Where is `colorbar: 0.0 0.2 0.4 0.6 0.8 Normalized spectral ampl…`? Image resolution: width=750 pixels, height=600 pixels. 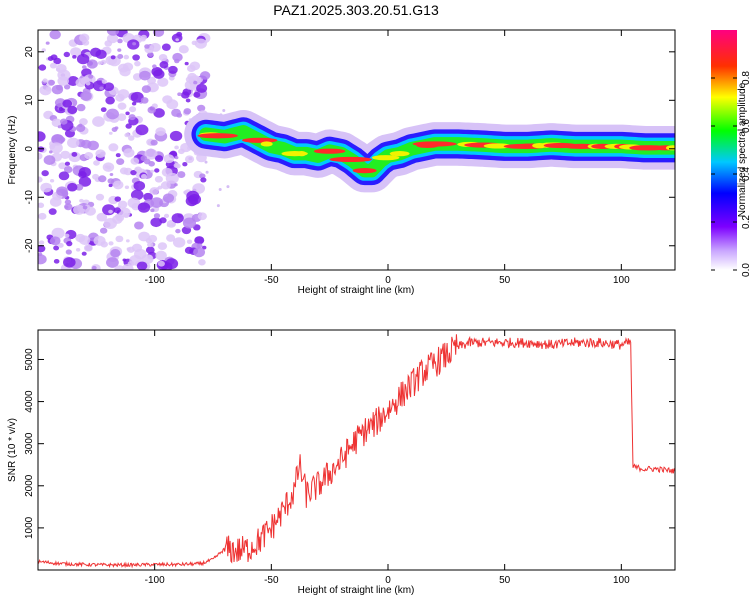
colorbar: 0.0 0.2 0.4 0.6 0.8 Normalized spectral ampl… is located at coordinates (730, 153).